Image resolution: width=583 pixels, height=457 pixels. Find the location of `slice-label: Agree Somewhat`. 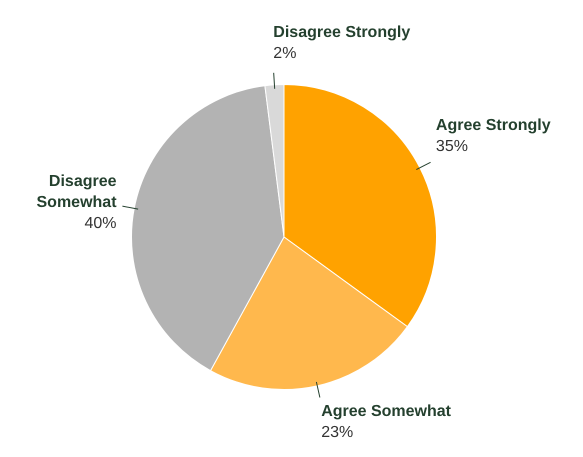

slice-label: Agree Somewhat is located at coordinates (386, 411).